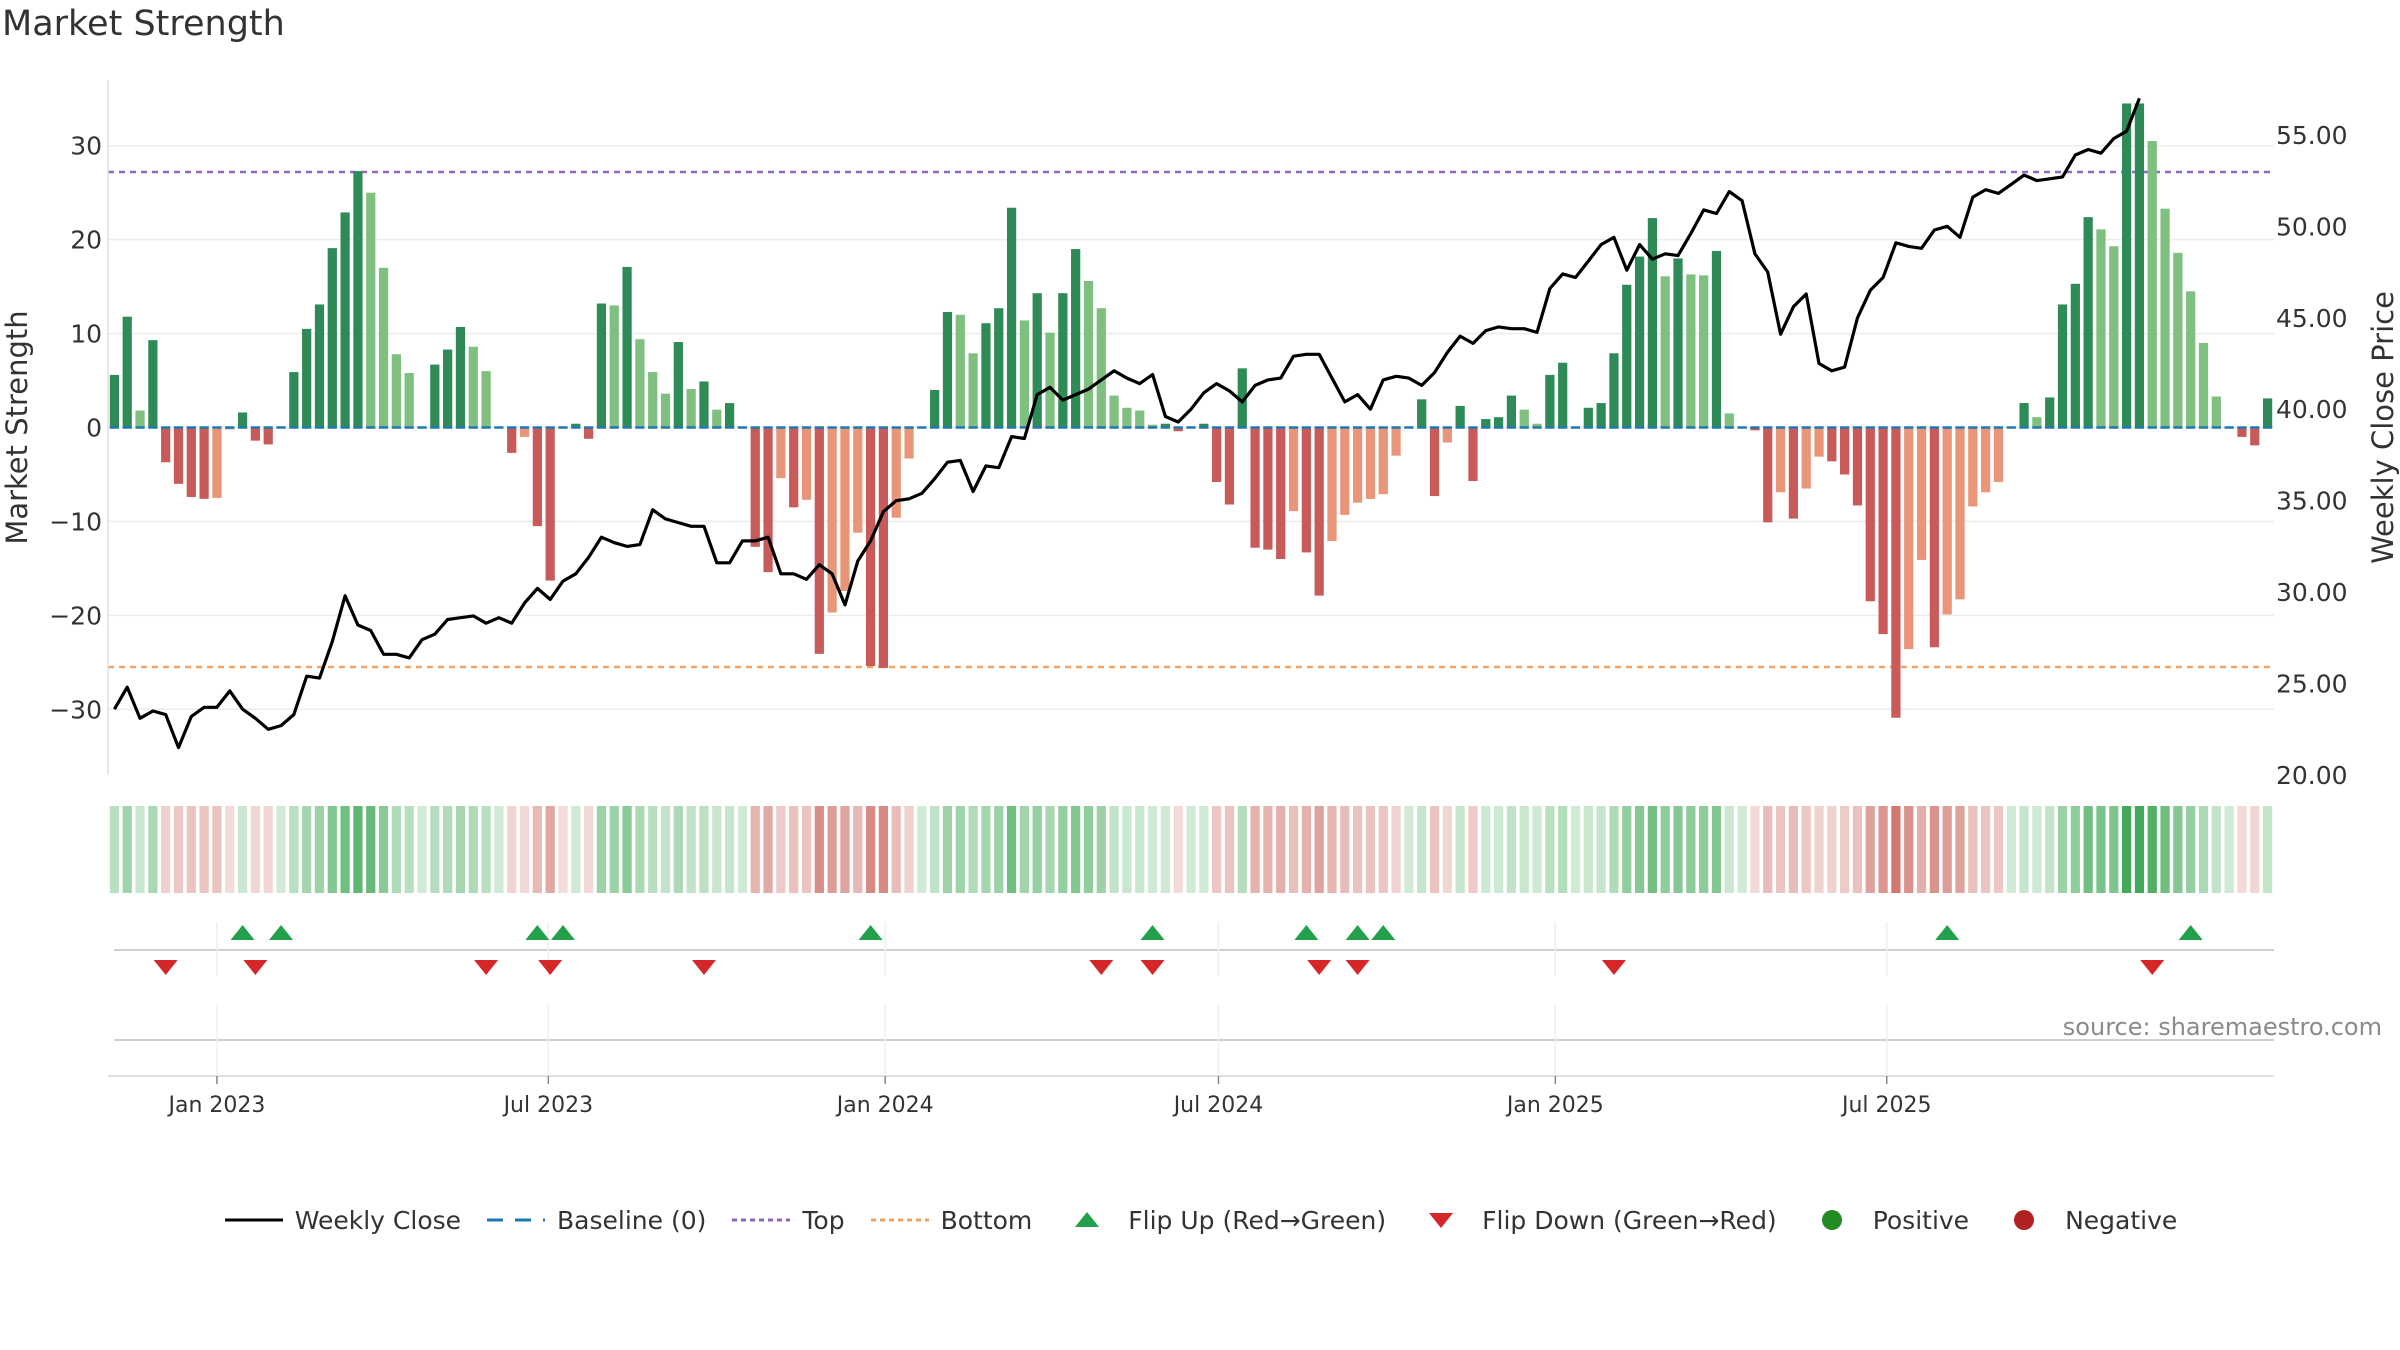 Image resolution: width=2400 pixels, height=1350 pixels. I want to click on legend-swatch-bottom, so click(900, 1220).